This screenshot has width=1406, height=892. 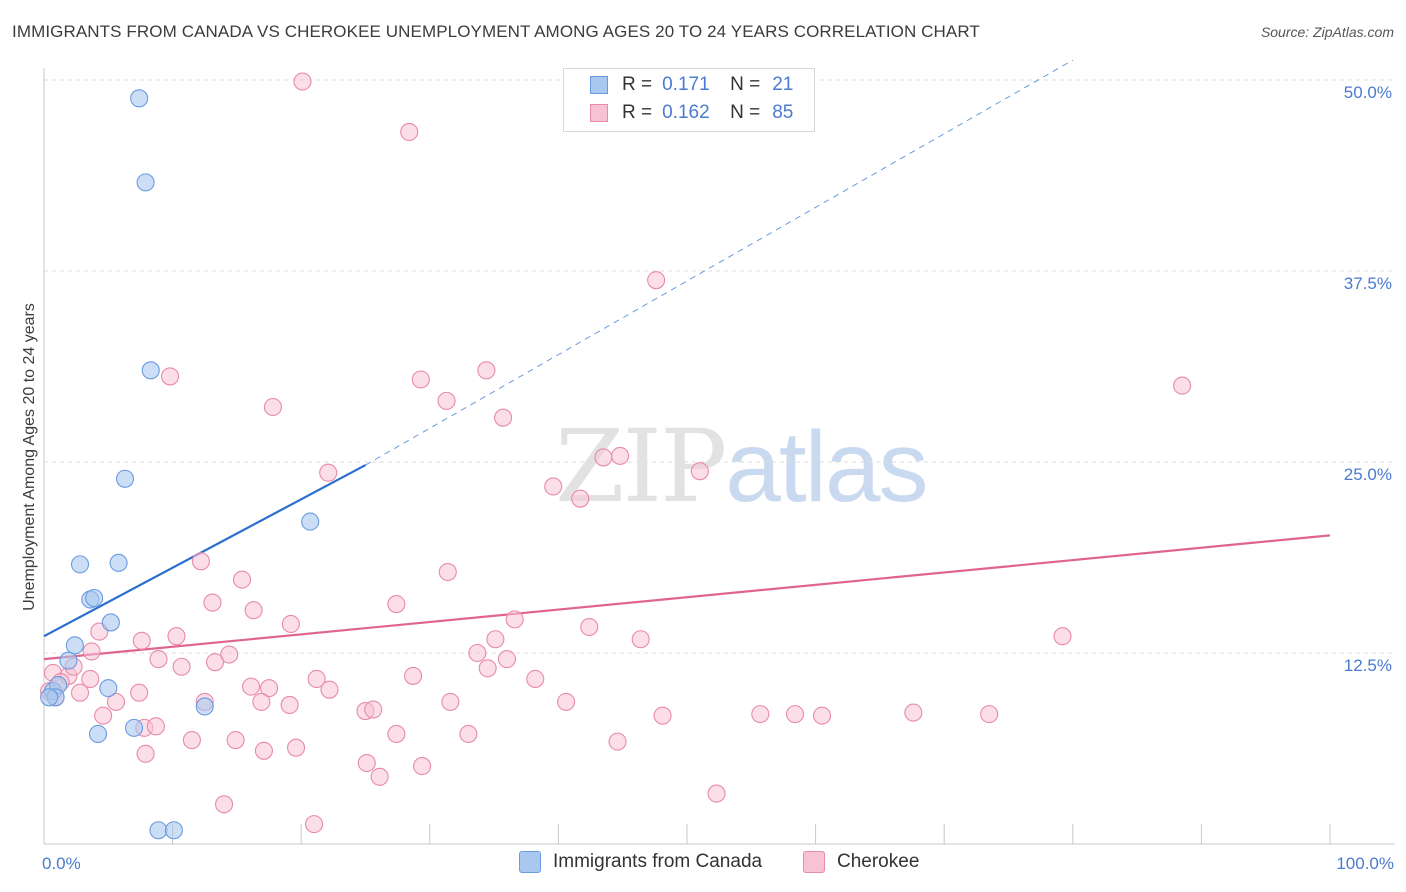 What do you see at coordinates (1368, 92) in the screenshot?
I see `y-tick-label: 50.0%` at bounding box center [1368, 92].